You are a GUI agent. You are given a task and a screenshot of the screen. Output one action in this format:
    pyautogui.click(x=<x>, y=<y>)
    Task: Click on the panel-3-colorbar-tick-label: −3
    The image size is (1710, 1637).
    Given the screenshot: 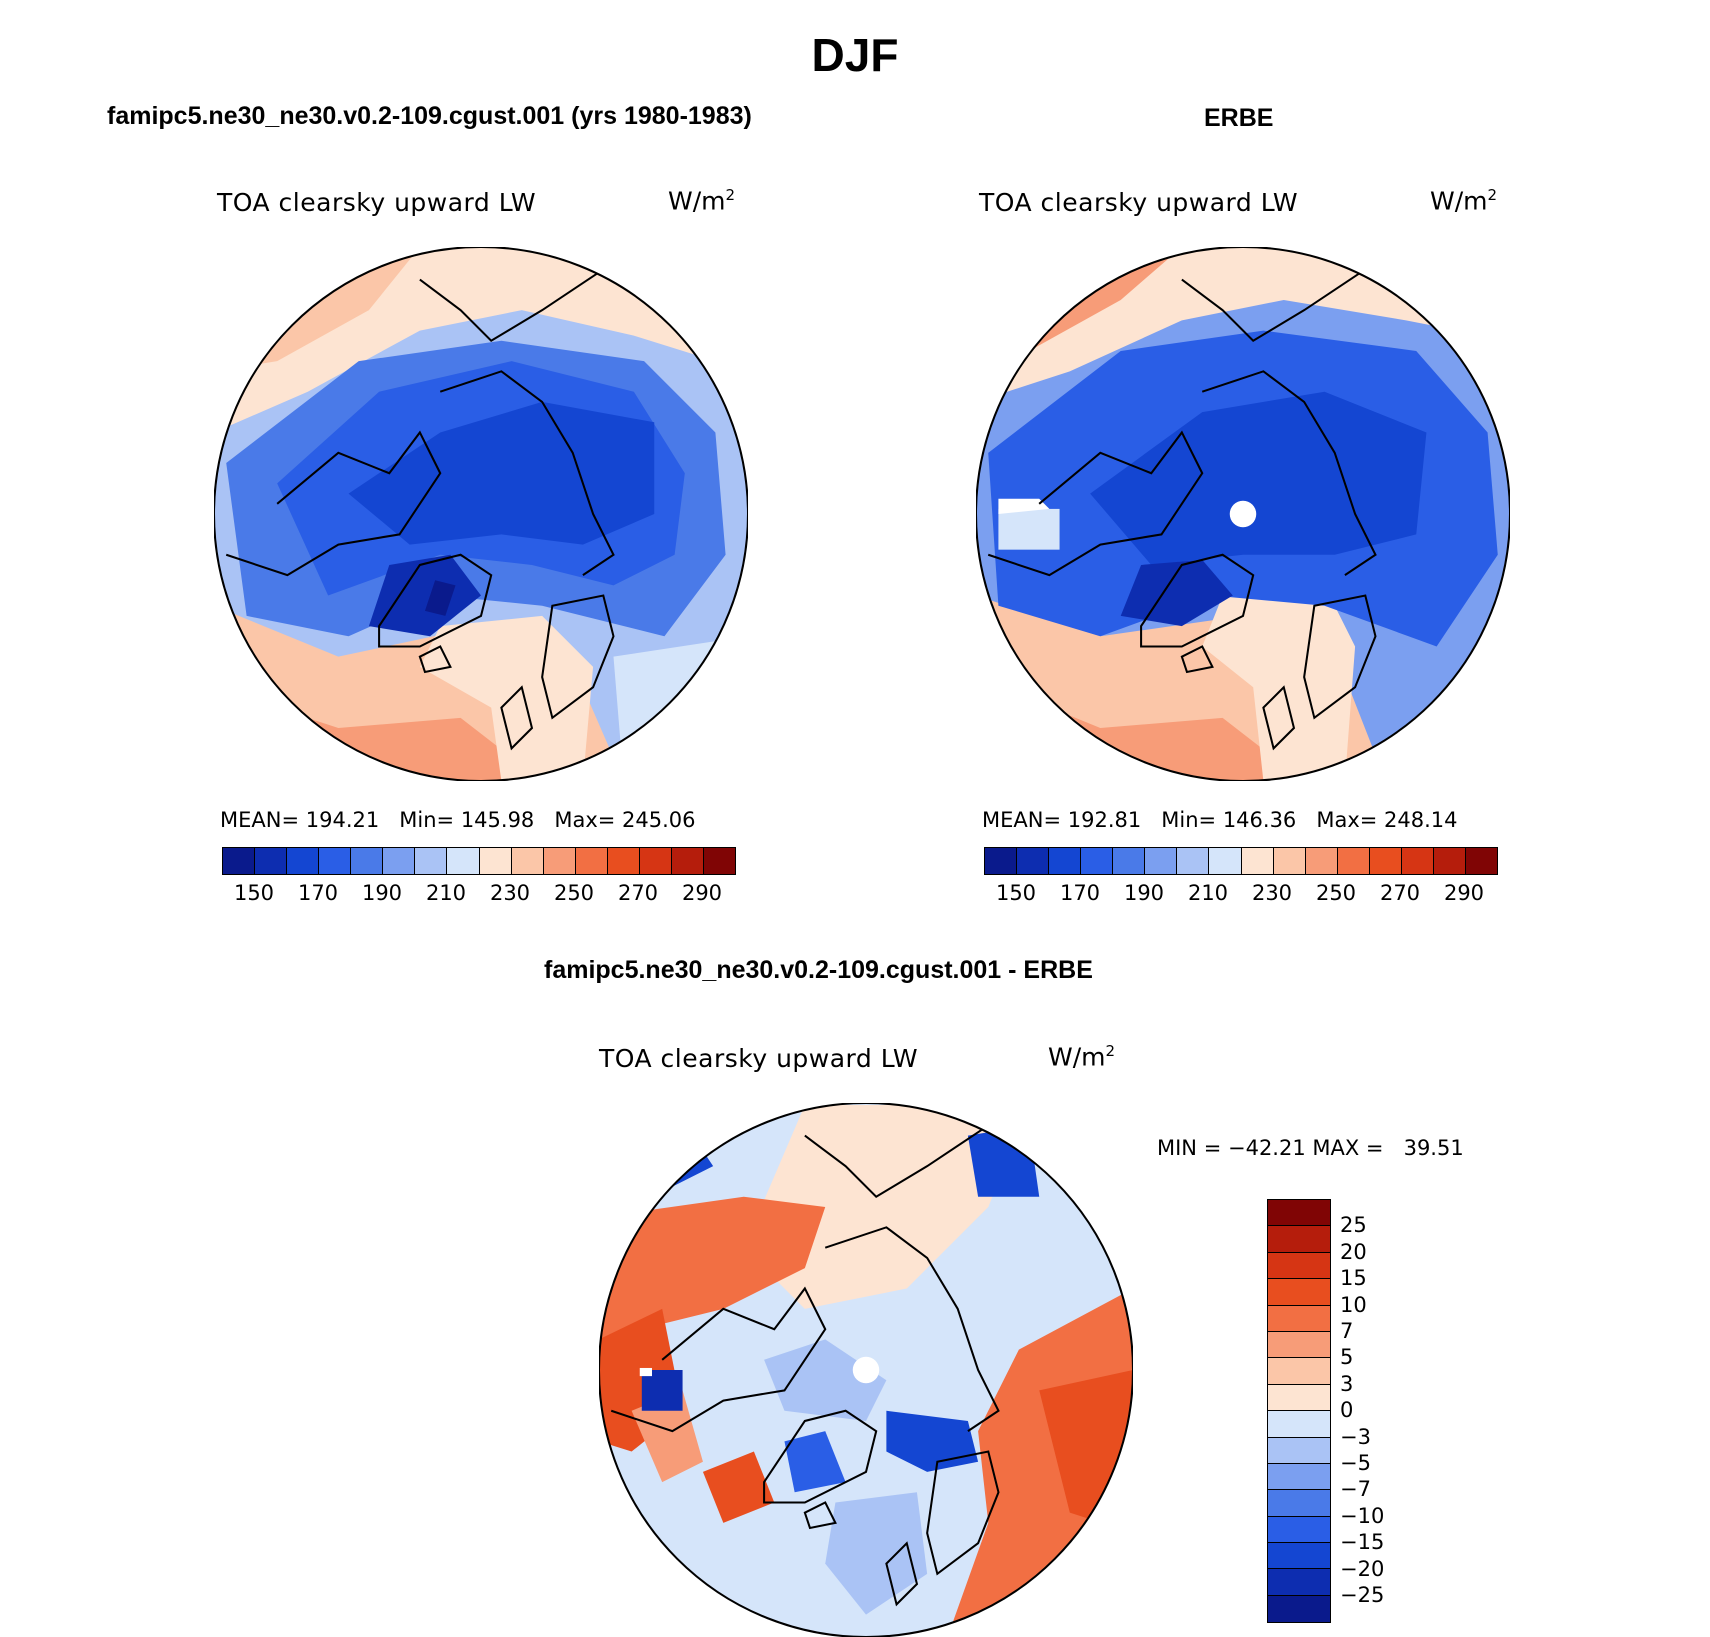 What is the action you would take?
    pyautogui.click(x=1355, y=1436)
    